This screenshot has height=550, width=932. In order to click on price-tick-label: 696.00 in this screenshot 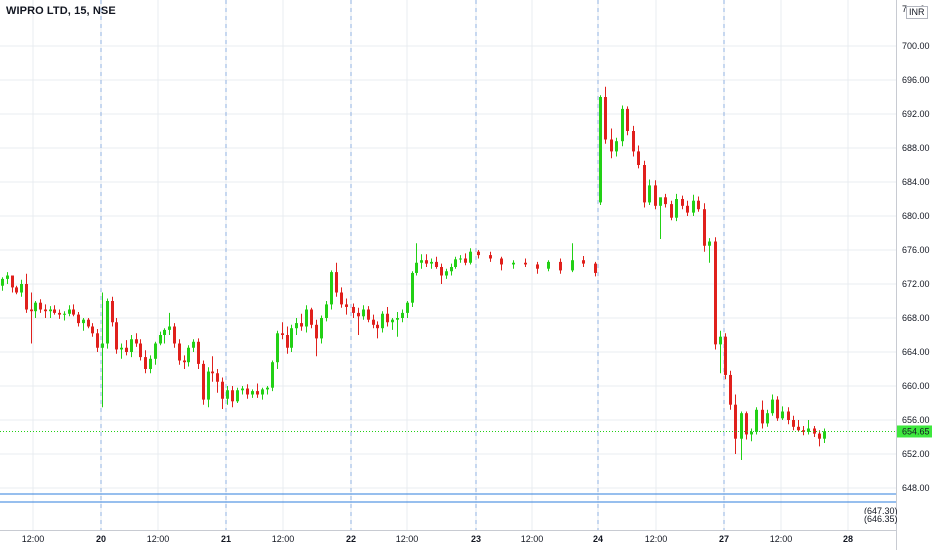, I will do `click(916, 80)`.